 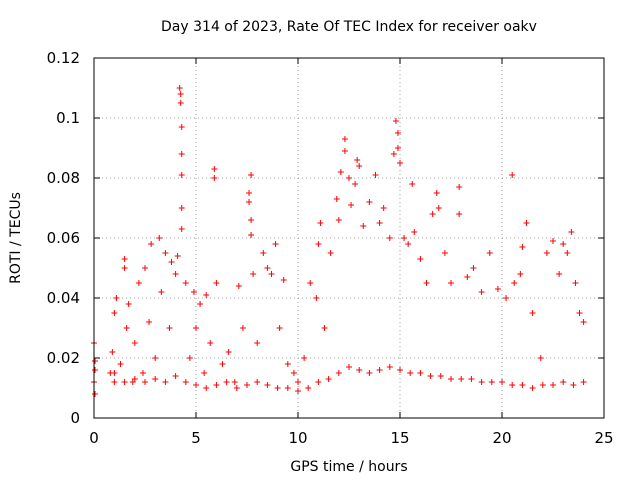 I want to click on y-tick-label: 0.04, so click(x=63, y=298).